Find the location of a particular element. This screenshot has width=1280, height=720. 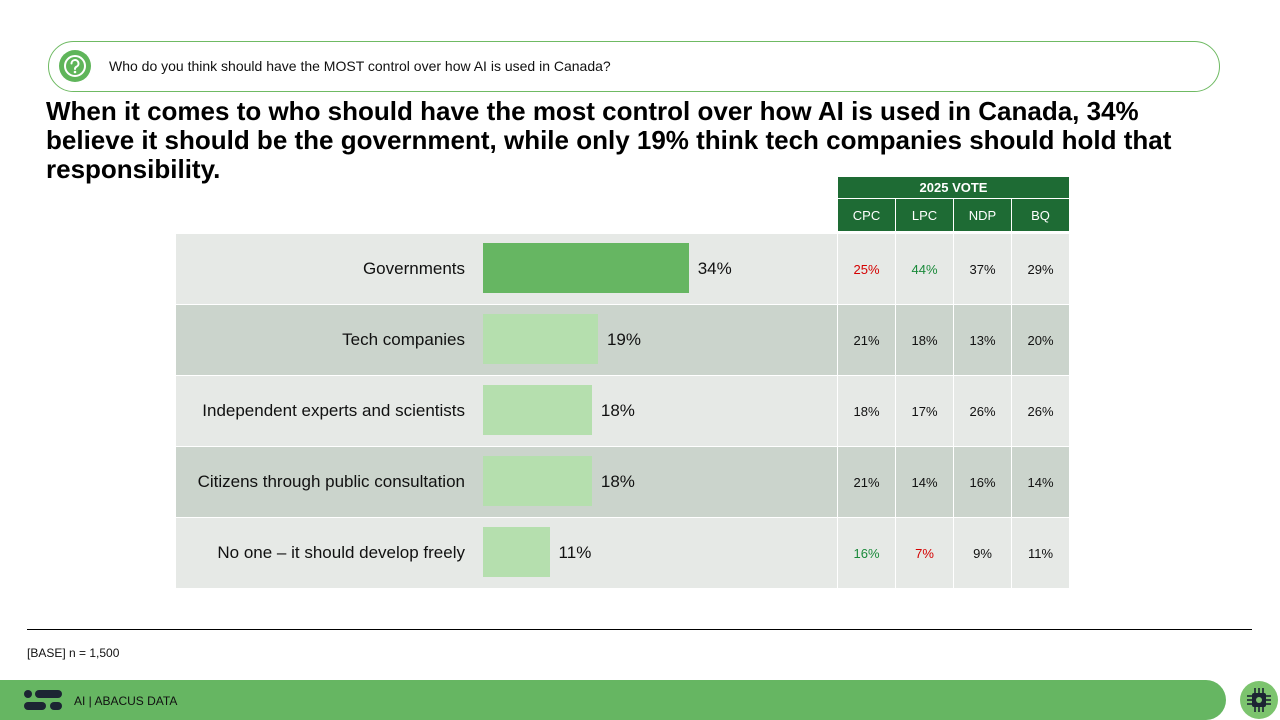

vote-cell-lpc: 18% is located at coordinates (924, 340).